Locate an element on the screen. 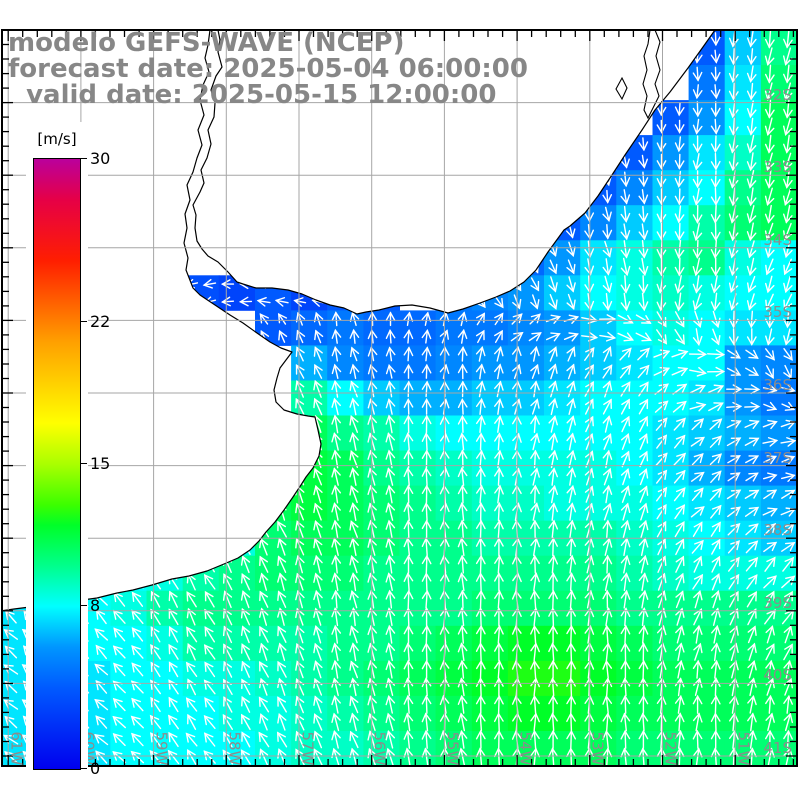 This screenshot has height=800, width=800. lon-label: 54W is located at coordinates (525, 748).